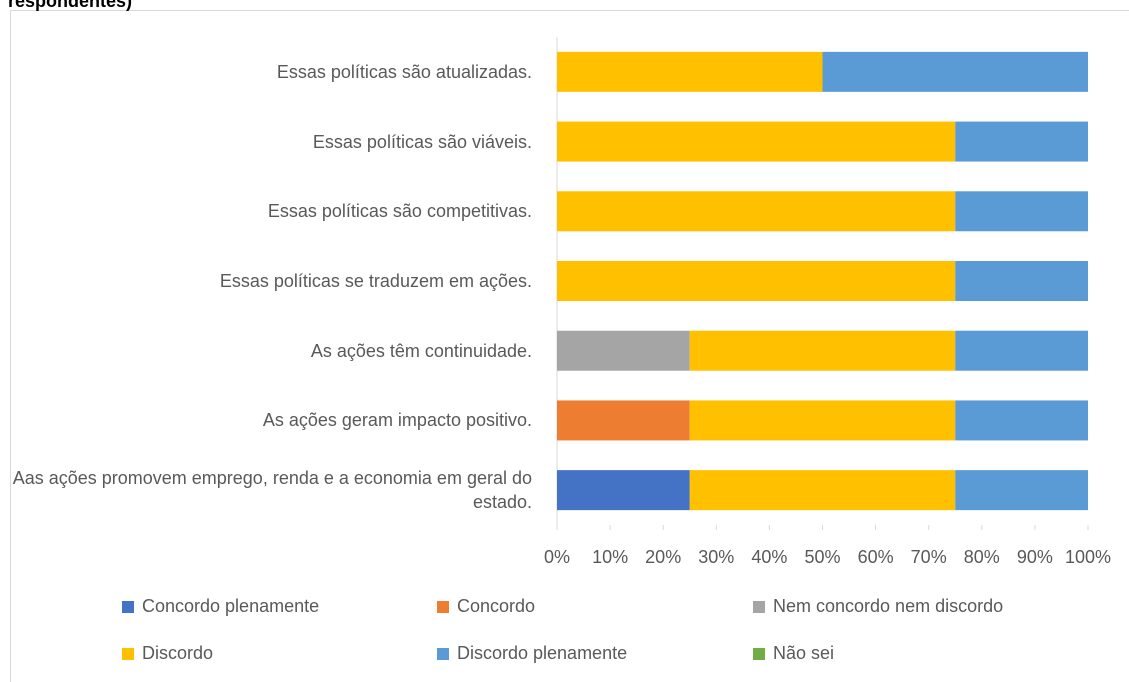 The height and width of the screenshot is (682, 1129). Describe the element at coordinates (177, 653) in the screenshot. I see `legend-label: Discordo` at that location.